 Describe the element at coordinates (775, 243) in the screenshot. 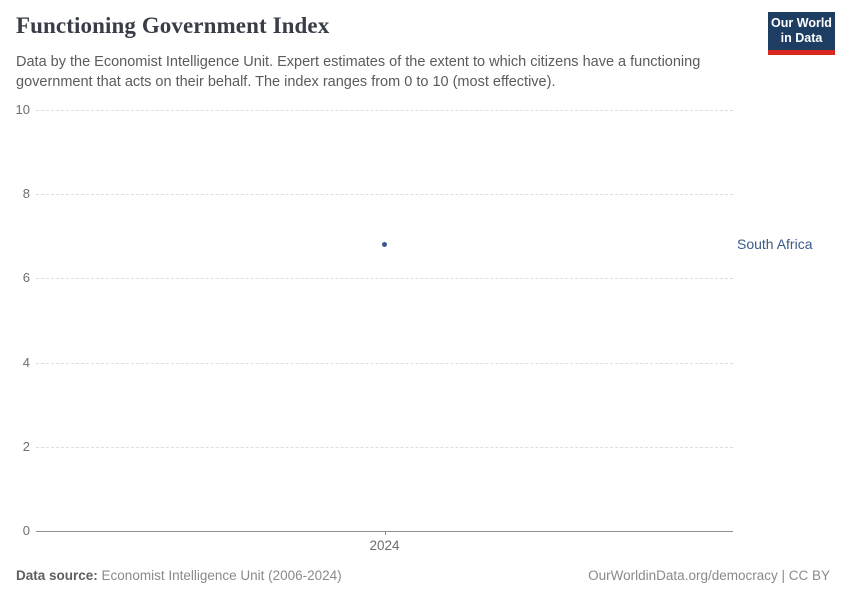

I see `entity-label: South Africa` at that location.